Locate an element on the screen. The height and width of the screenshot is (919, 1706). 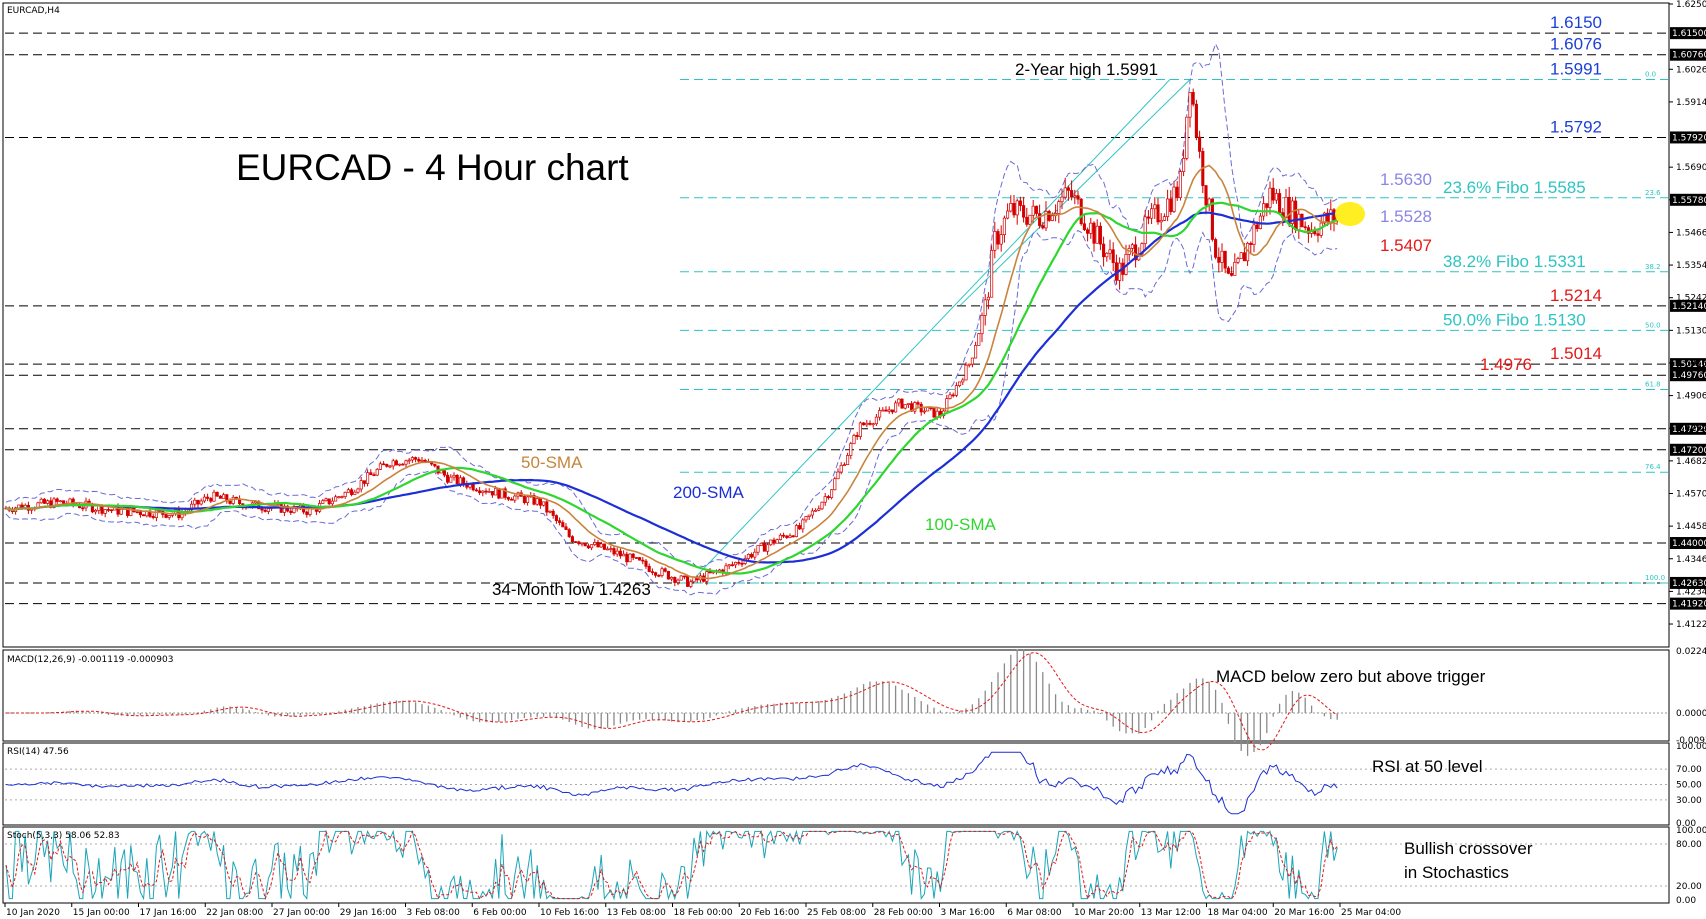
xtick-label-5: 29 Jan 16:00 is located at coordinates (368, 913).